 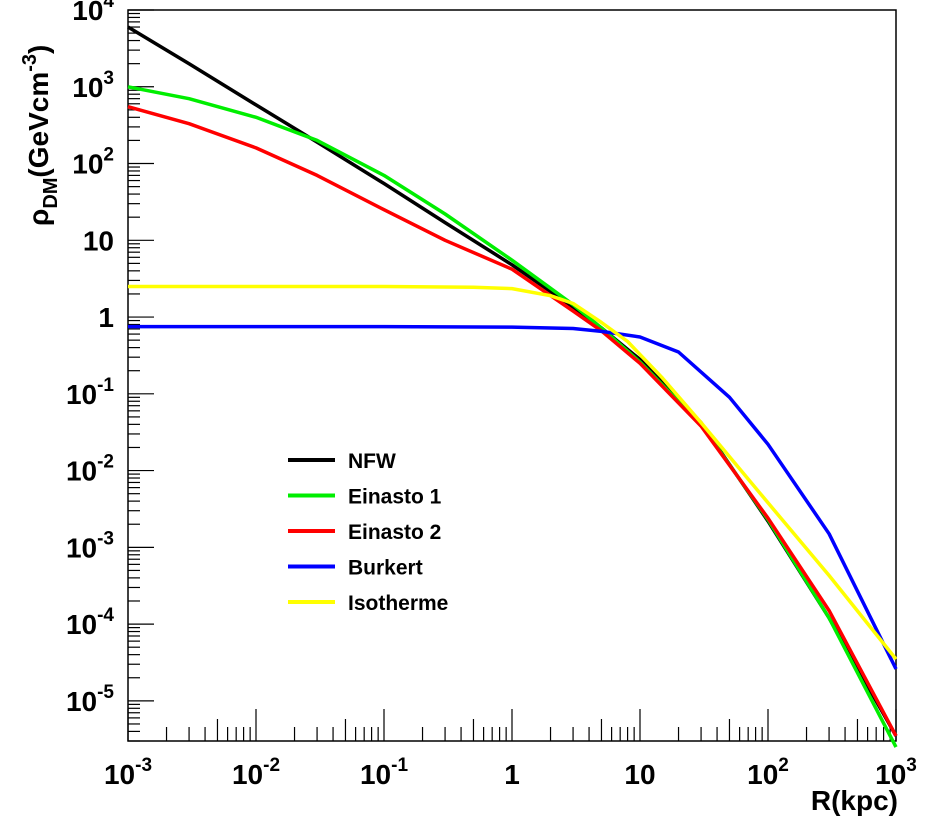 I want to click on x-tick-label: 10², so click(x=768, y=772).